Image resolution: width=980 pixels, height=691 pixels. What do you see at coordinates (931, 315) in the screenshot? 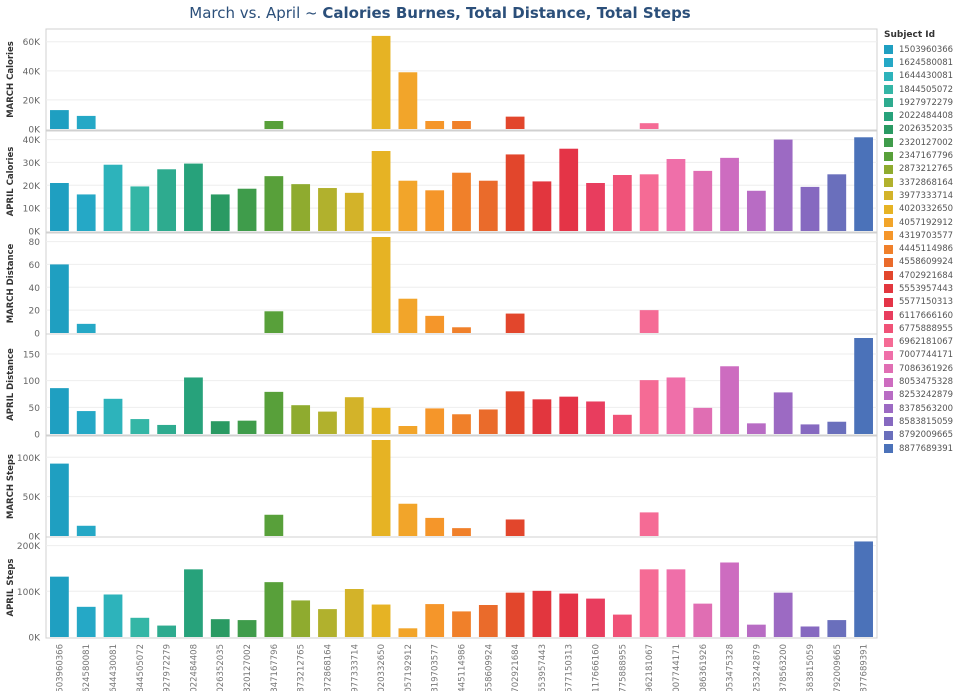
I see `legend-item: 6117666160` at bounding box center [931, 315].